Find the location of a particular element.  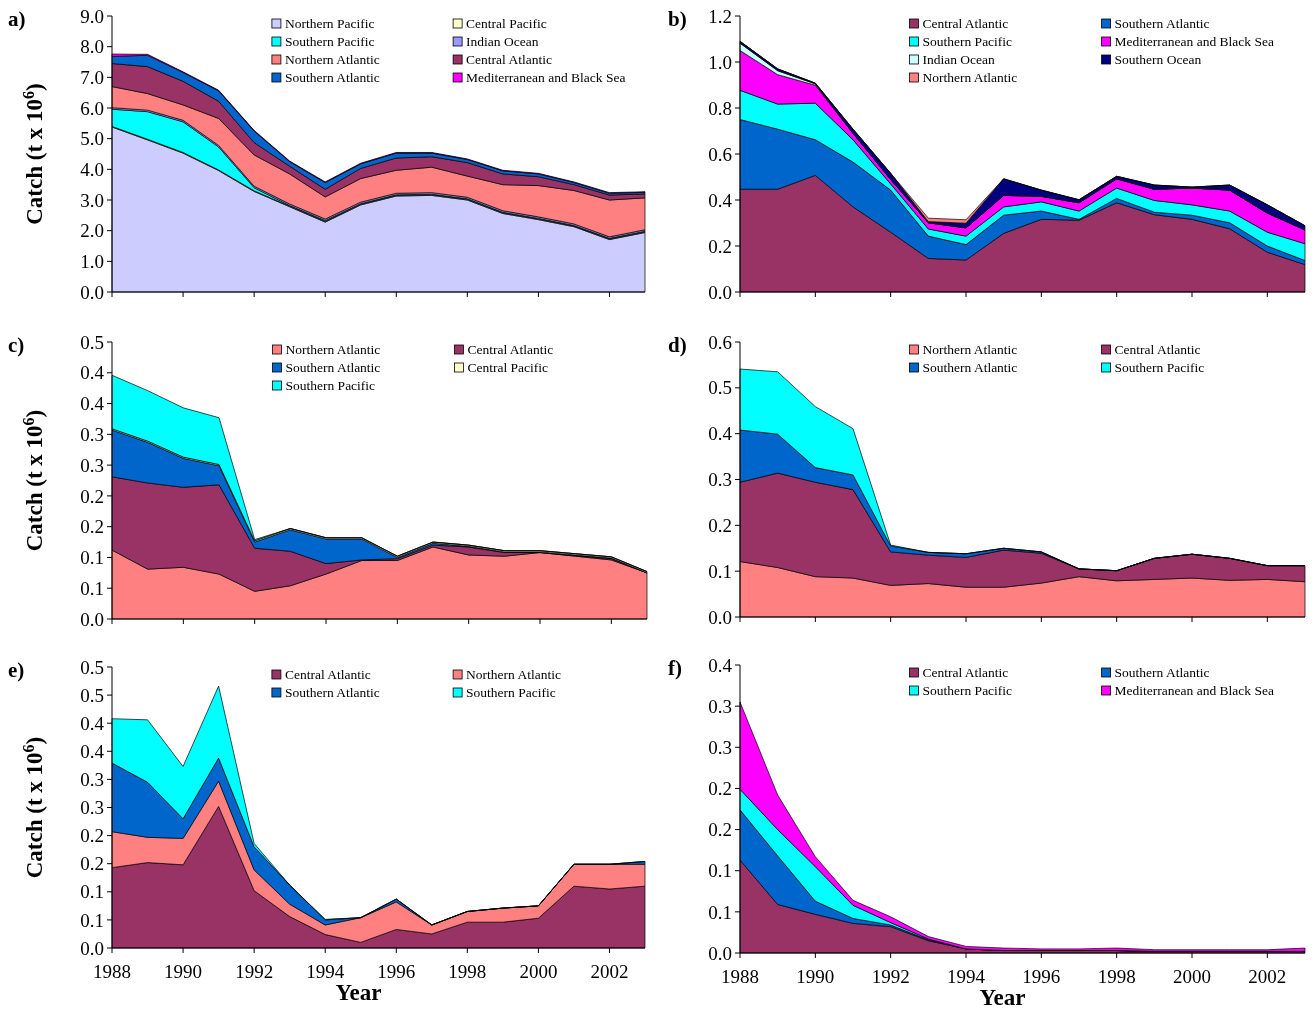

chart-title: d) is located at coordinates (677, 345).